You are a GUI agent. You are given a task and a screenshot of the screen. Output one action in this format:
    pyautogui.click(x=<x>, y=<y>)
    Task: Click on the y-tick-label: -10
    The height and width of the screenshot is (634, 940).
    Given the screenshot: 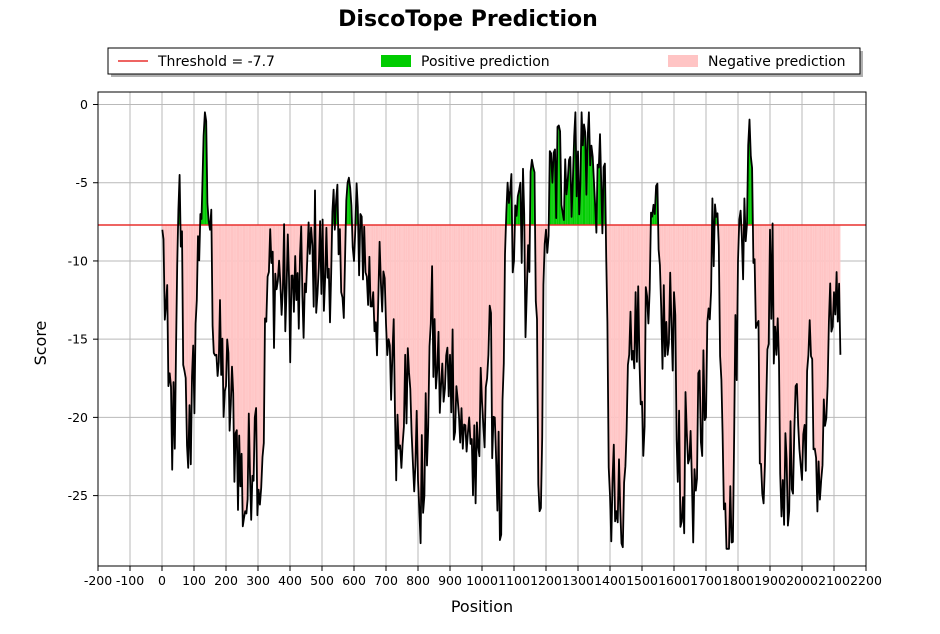 What is the action you would take?
    pyautogui.click(x=78, y=260)
    